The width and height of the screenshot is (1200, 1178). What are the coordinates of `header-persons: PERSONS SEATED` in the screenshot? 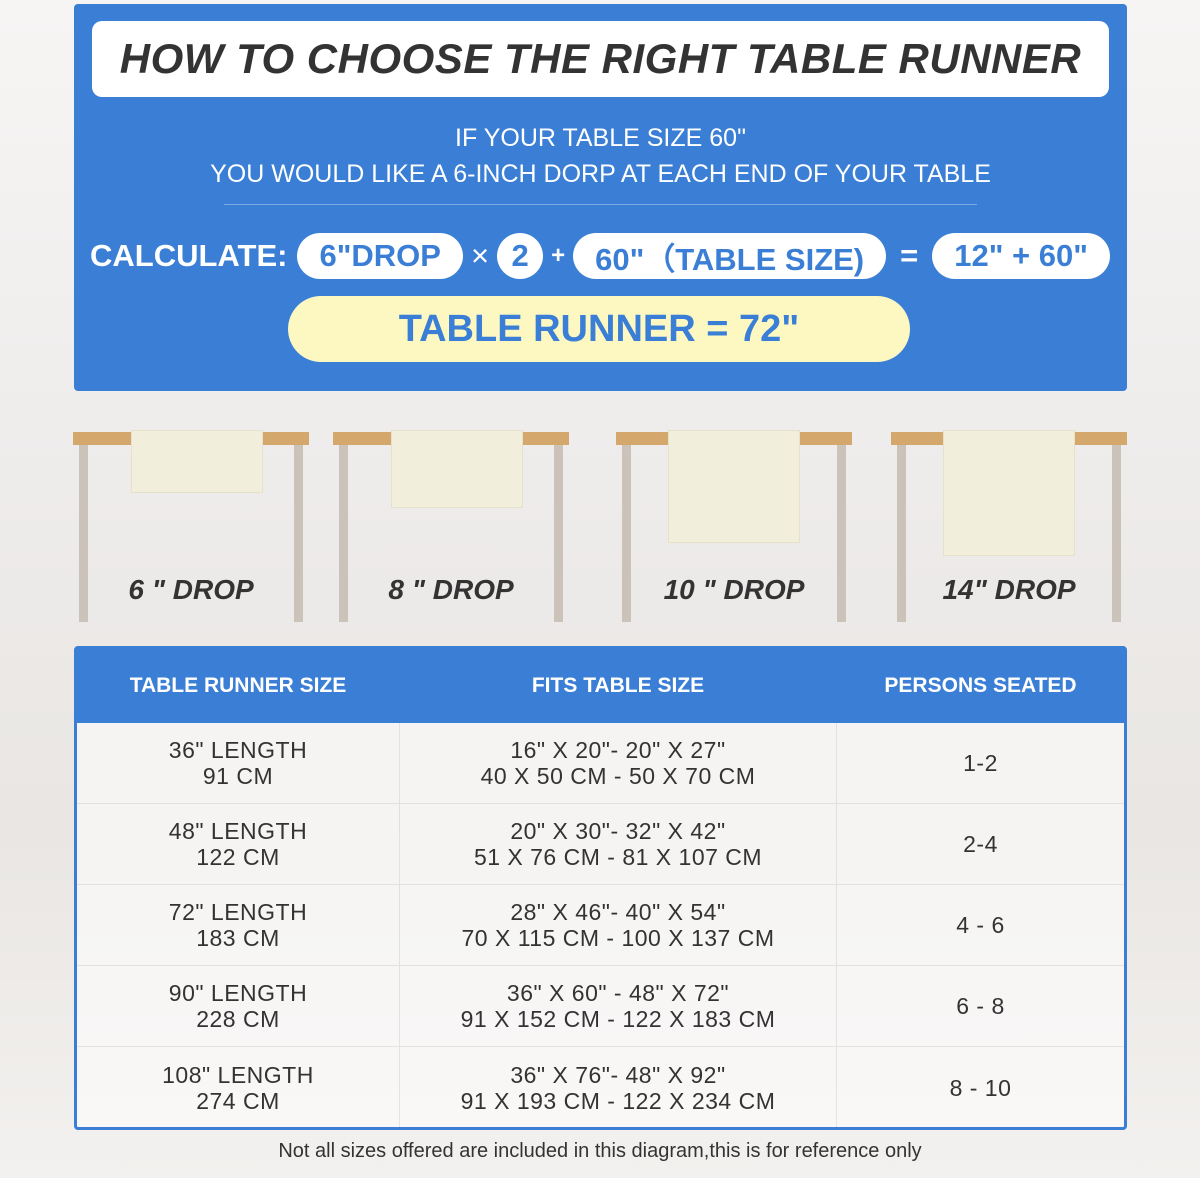 It's located at (980, 685).